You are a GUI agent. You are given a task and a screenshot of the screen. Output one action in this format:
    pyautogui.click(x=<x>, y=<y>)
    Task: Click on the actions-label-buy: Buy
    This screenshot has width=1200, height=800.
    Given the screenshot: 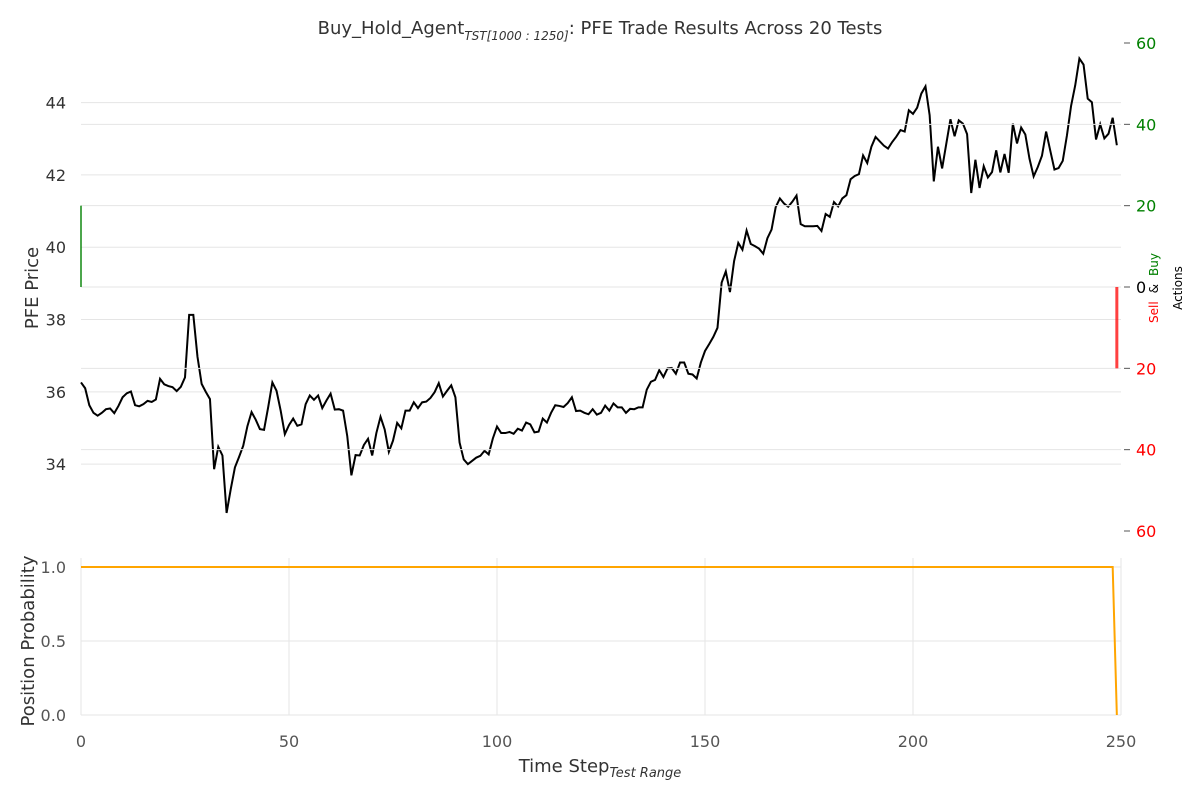 What is the action you would take?
    pyautogui.click(x=1154, y=264)
    